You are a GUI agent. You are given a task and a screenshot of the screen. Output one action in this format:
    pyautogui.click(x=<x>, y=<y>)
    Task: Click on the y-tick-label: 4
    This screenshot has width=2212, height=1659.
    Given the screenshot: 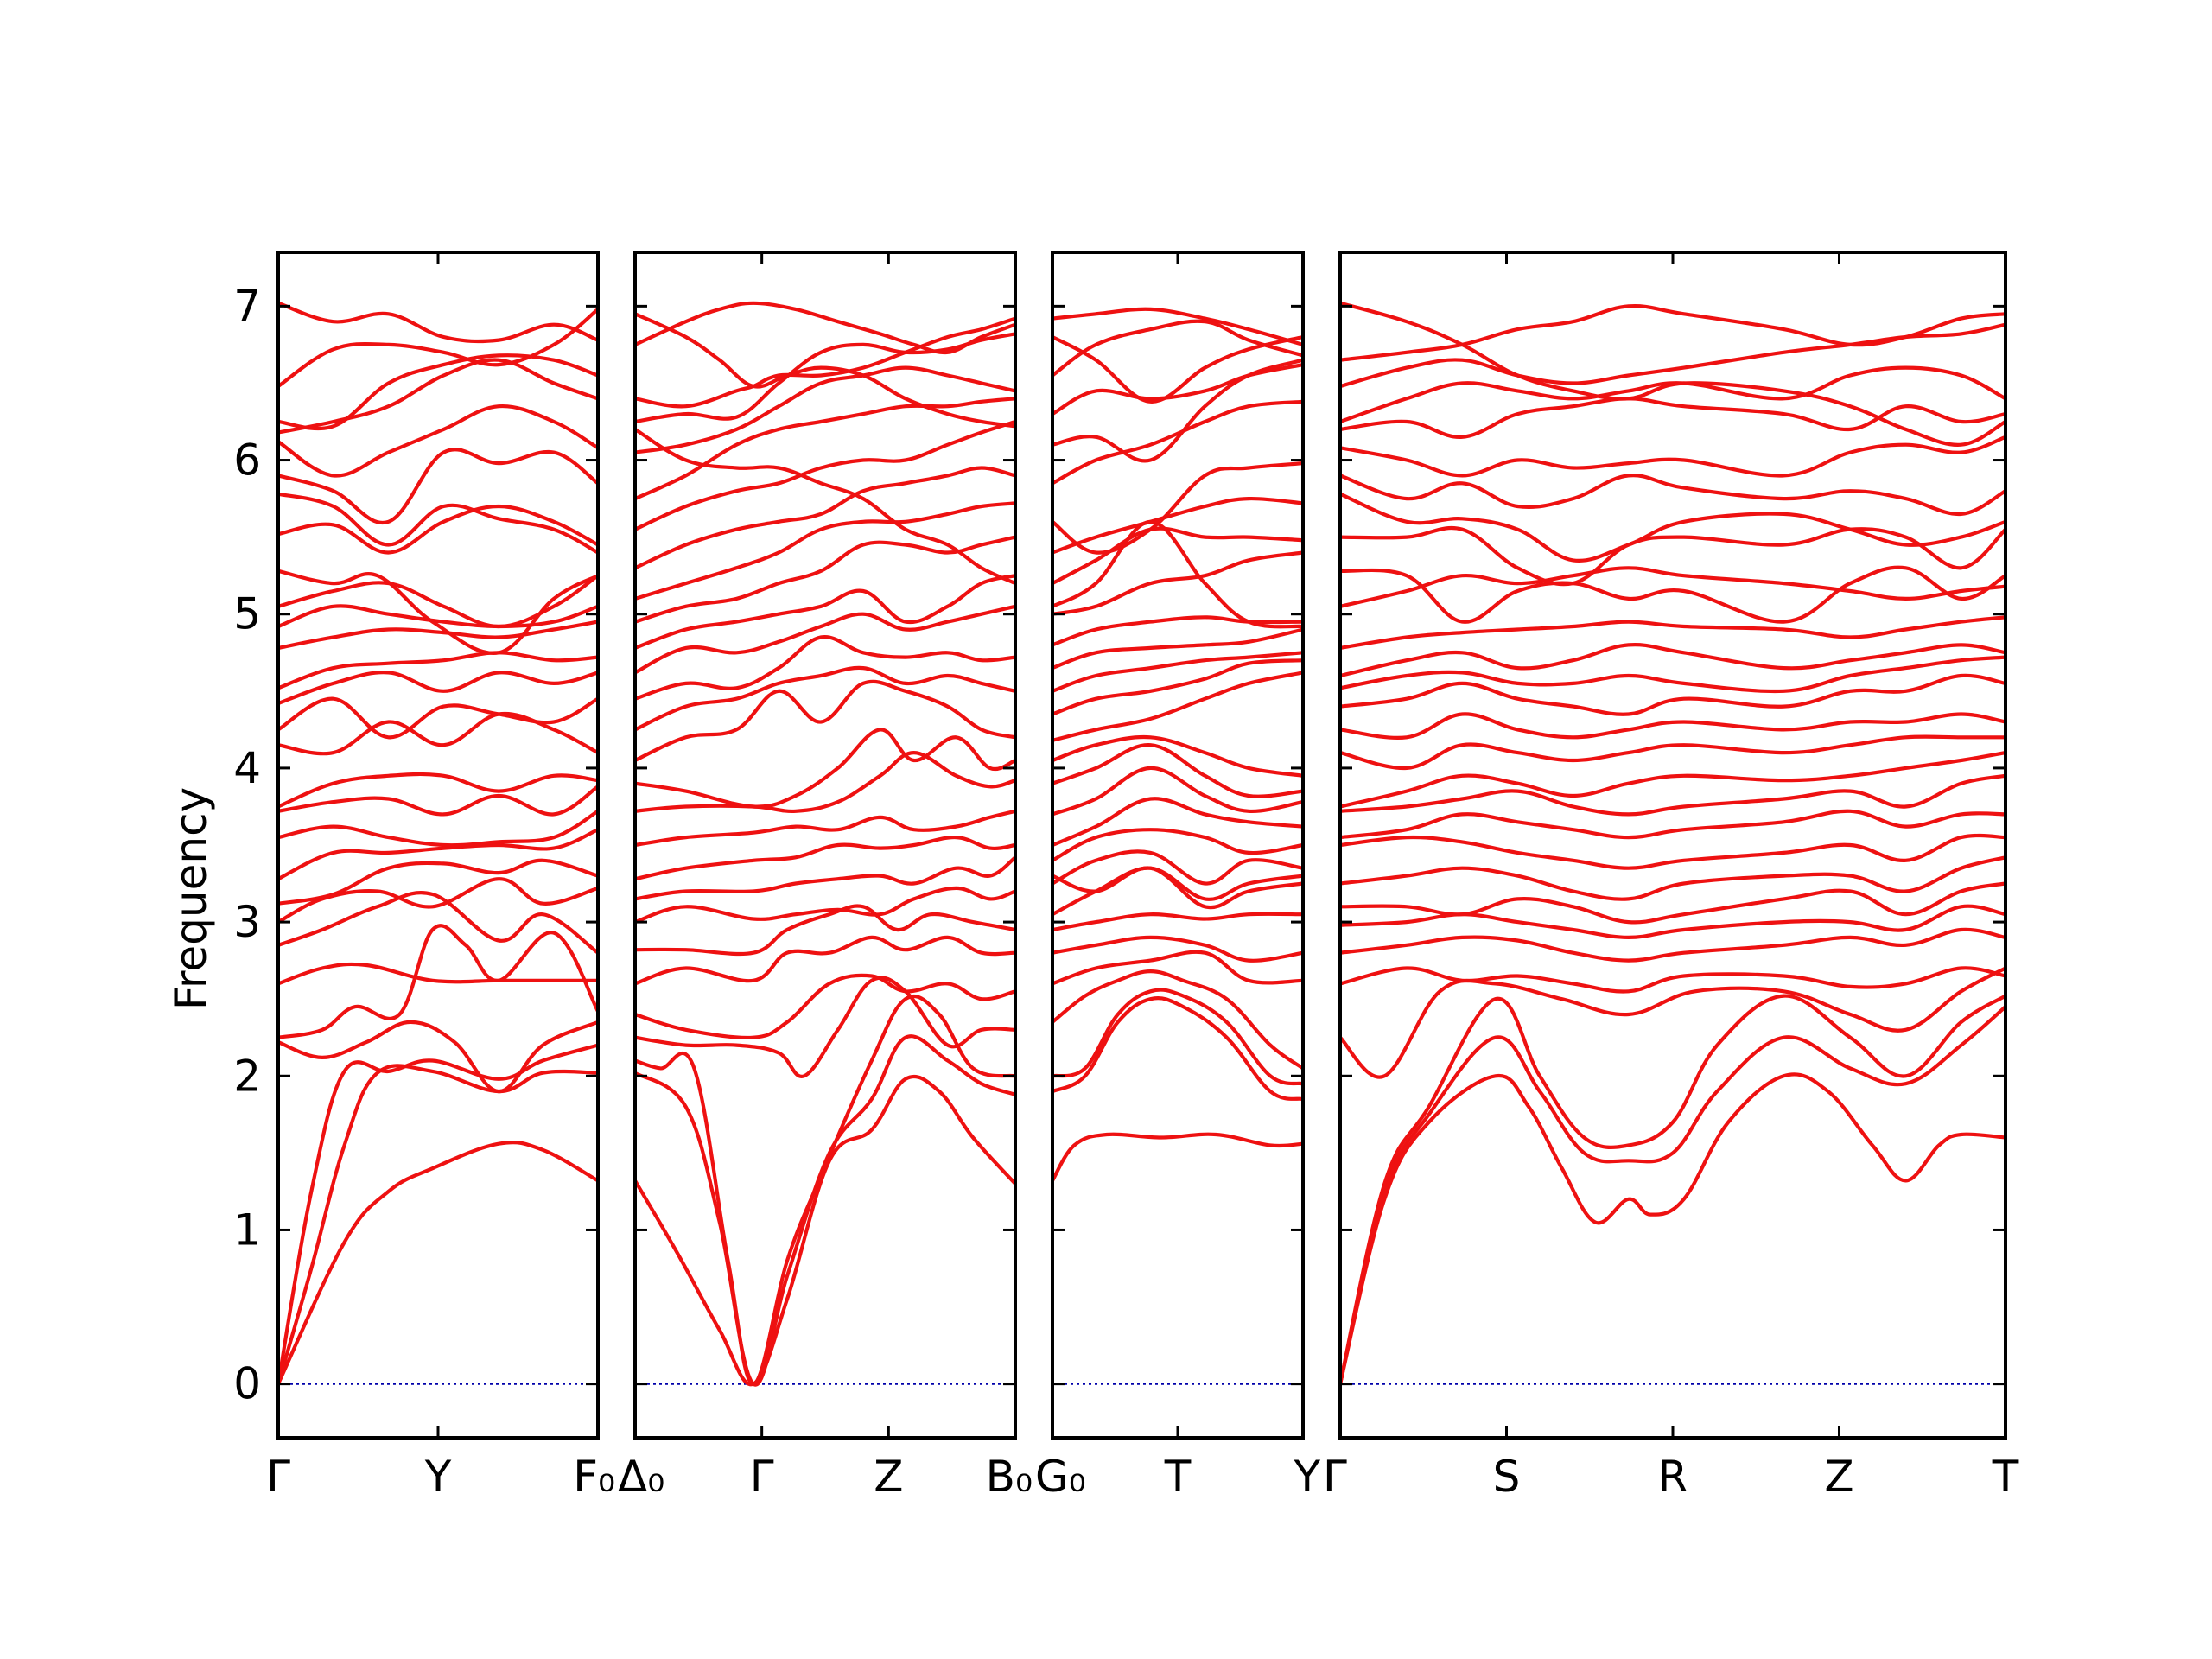 What is the action you would take?
    pyautogui.click(x=247, y=768)
    